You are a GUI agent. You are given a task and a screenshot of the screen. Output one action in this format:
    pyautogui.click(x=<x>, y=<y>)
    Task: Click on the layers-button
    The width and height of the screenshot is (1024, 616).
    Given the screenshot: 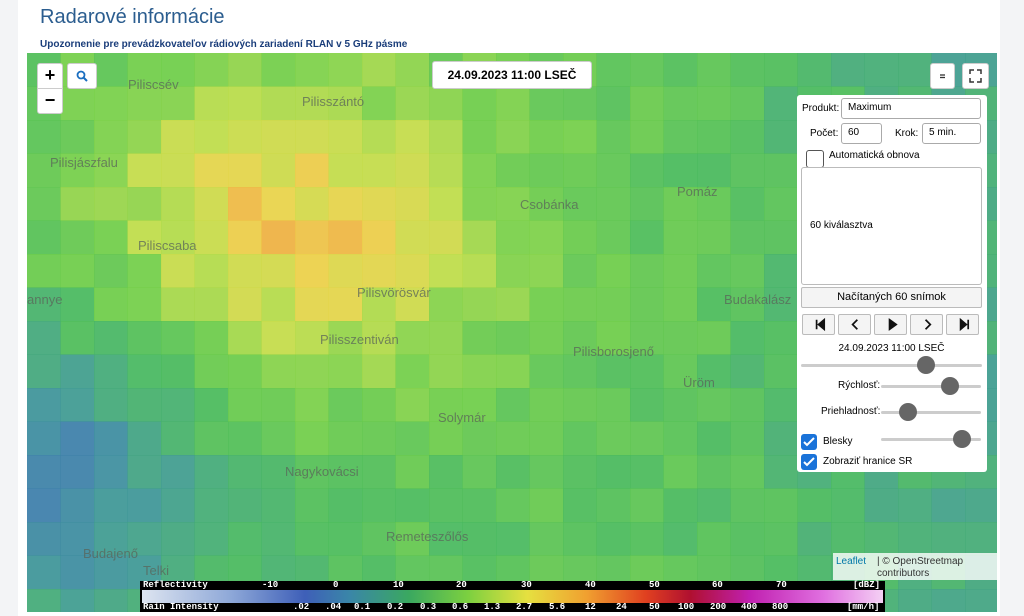 What is the action you would take?
    pyautogui.click(x=942, y=76)
    